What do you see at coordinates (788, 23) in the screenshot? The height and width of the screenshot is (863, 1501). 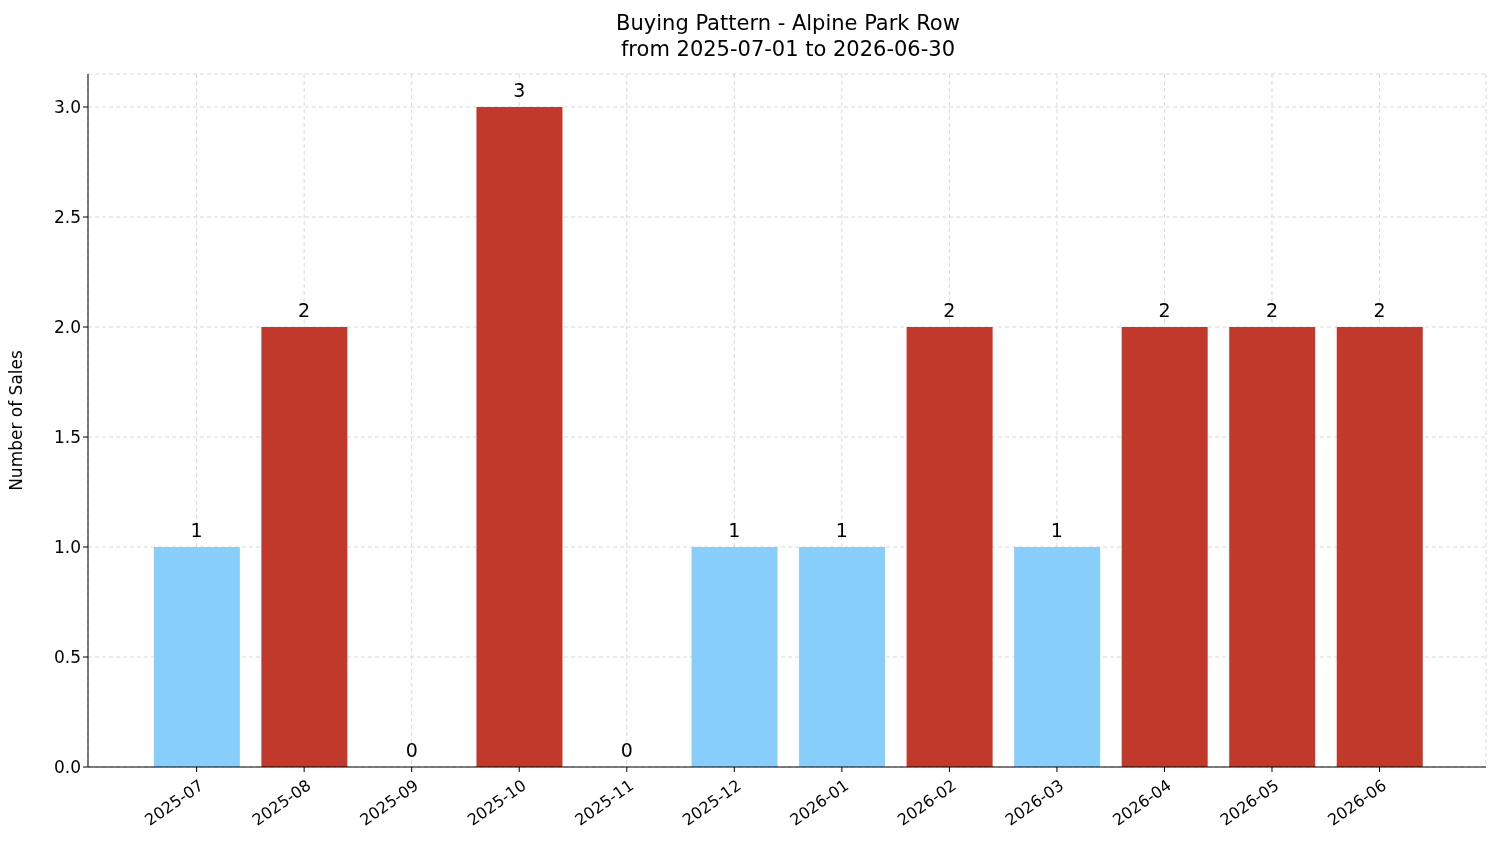 I see `chart-title: Buying Pattern - Alpine Park Row` at bounding box center [788, 23].